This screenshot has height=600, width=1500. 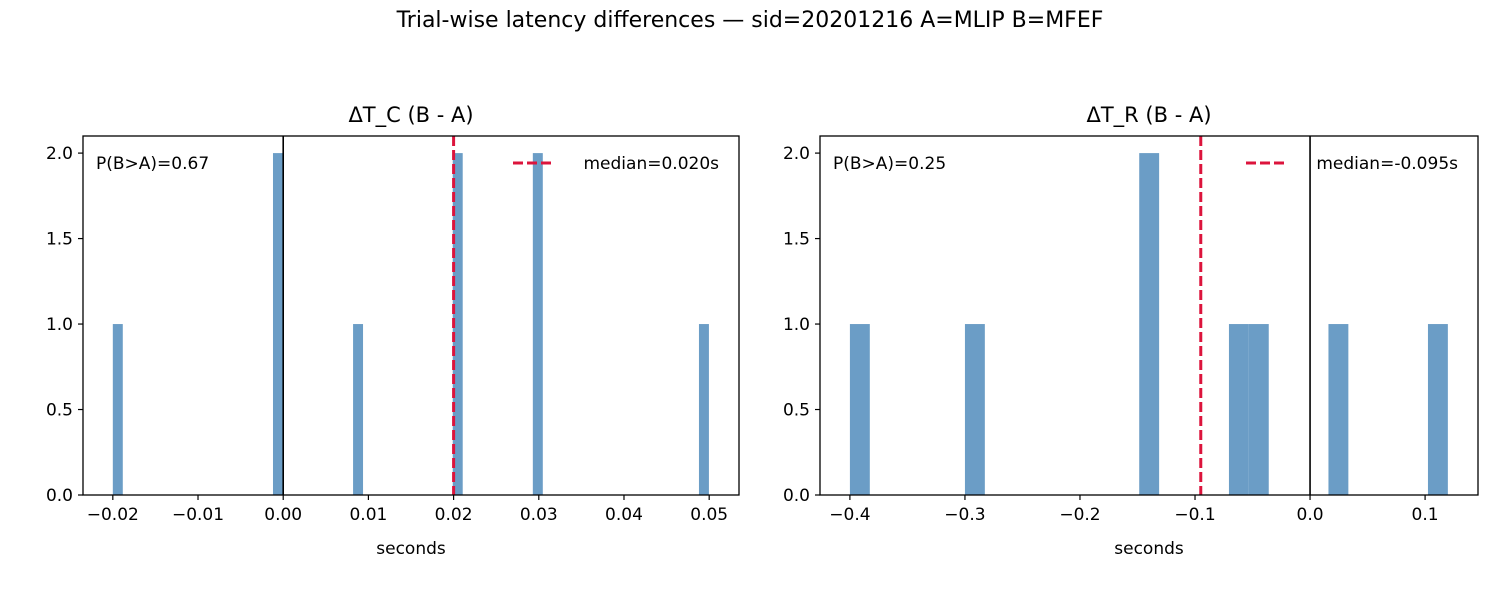 What do you see at coordinates (1387, 164) in the screenshot?
I see `panel-2-legend-label: median=-0.095s` at bounding box center [1387, 164].